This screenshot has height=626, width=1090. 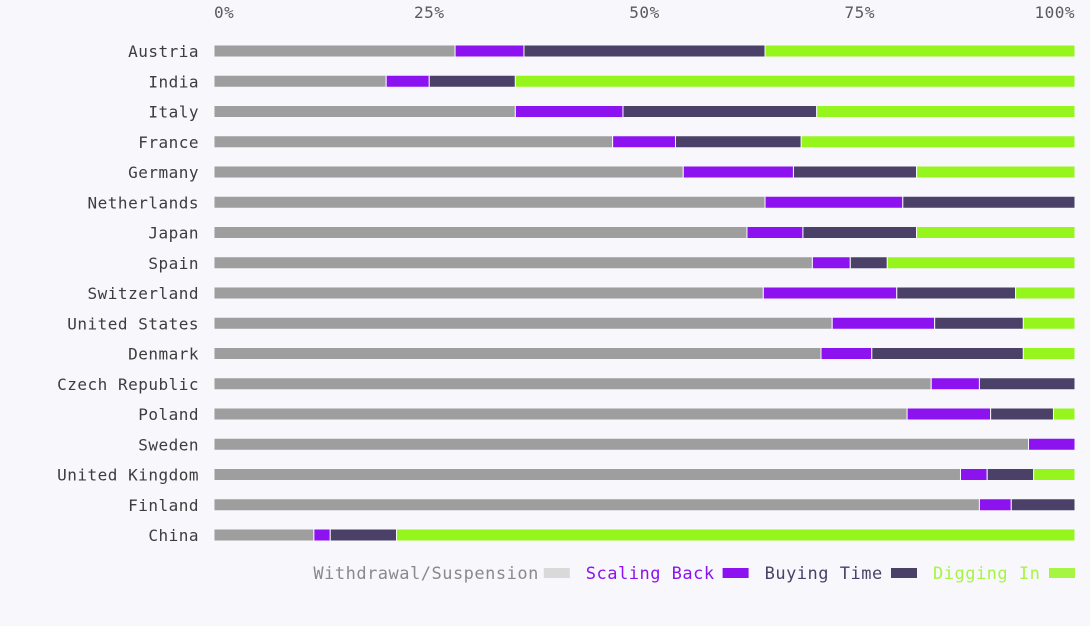 I want to click on legend-label: Buying Time, so click(x=824, y=574).